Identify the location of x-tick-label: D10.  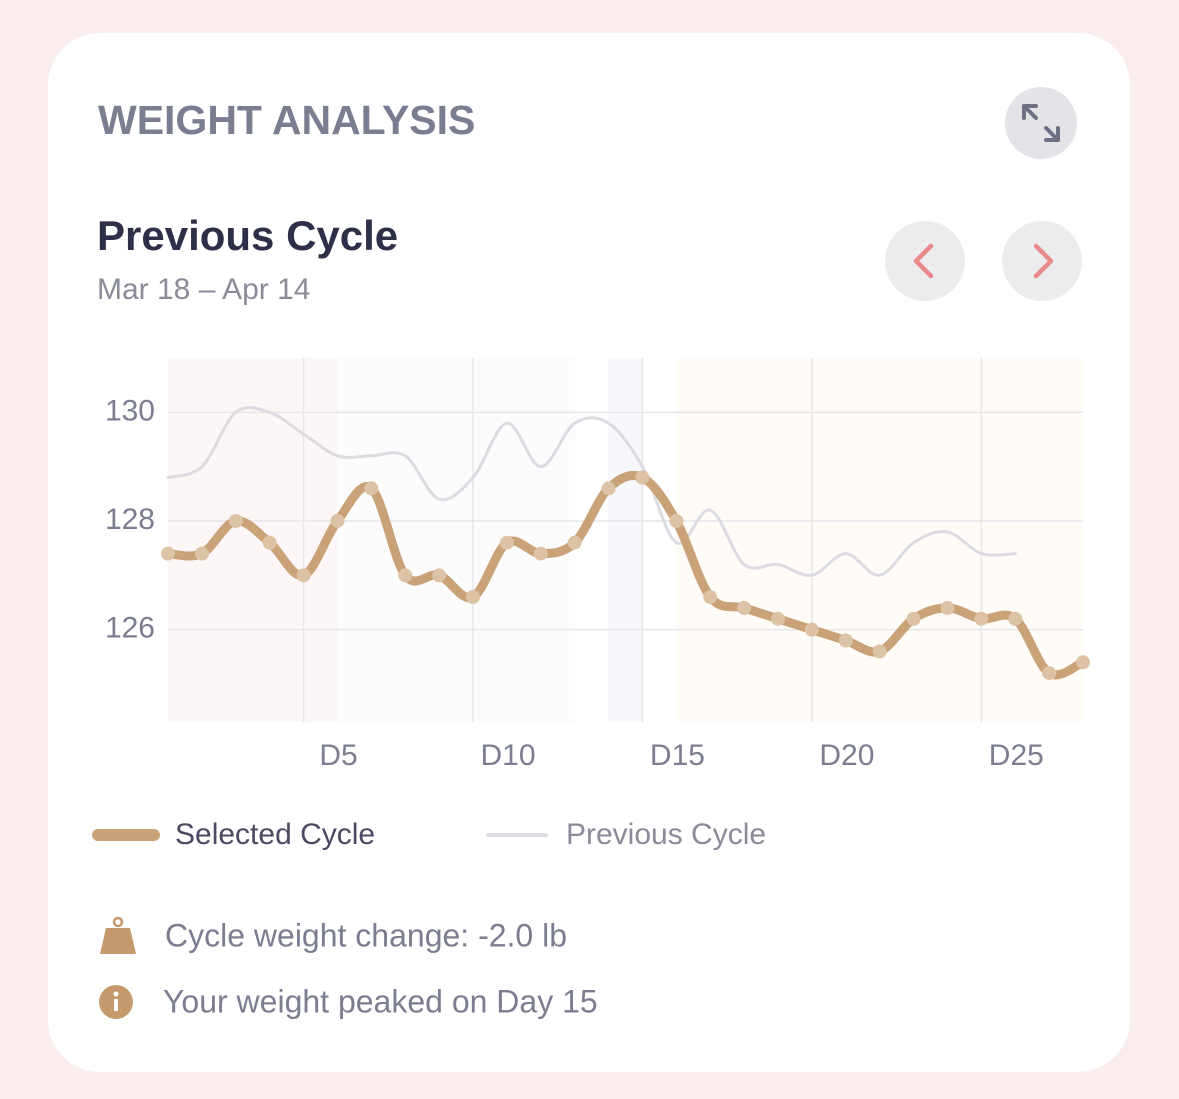
(507, 755).